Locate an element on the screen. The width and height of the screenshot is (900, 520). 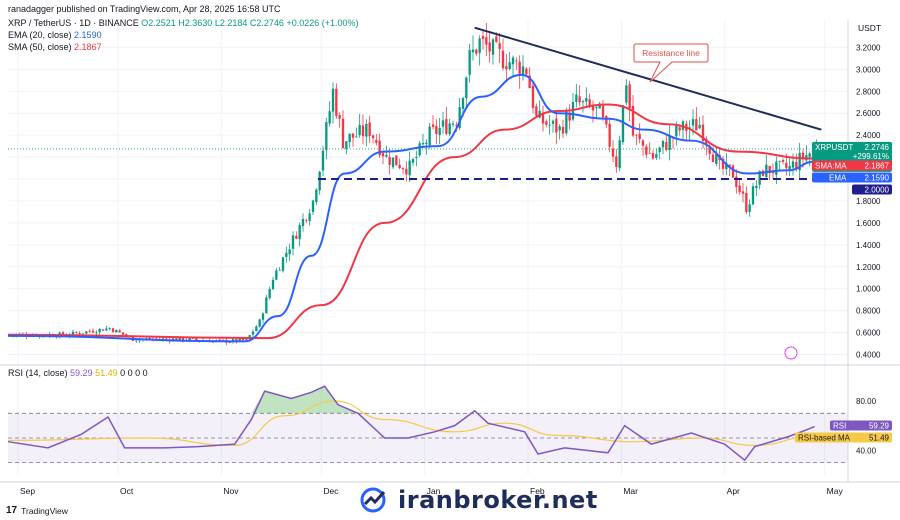
rsi-legend: RSI (14, close) 59.29 51.49 0 0 0 0 is located at coordinates (78, 373).